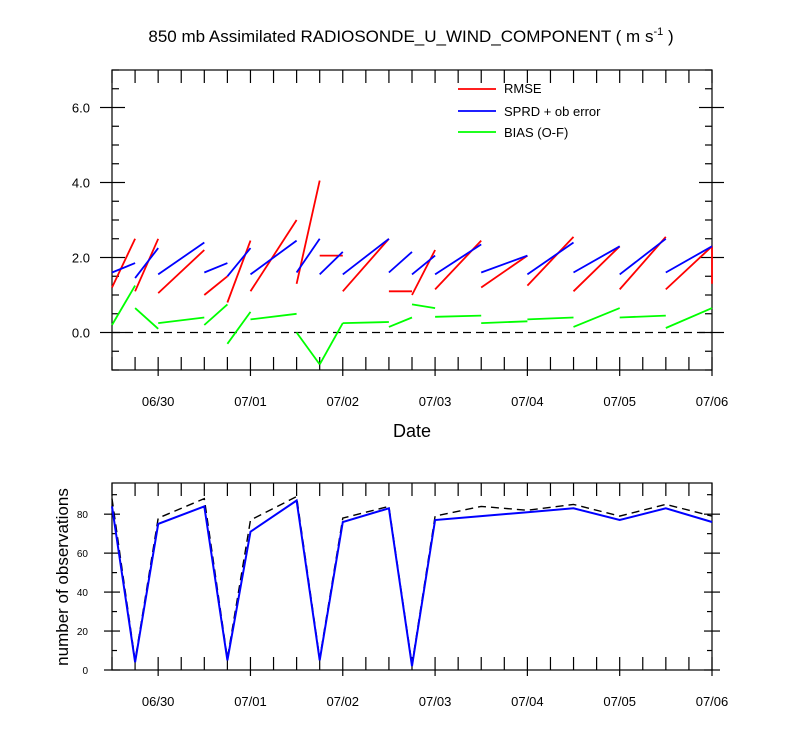 The height and width of the screenshot is (750, 800). Describe the element at coordinates (552, 111) in the screenshot. I see `legend-label-spread: SPRD + ob error` at that location.